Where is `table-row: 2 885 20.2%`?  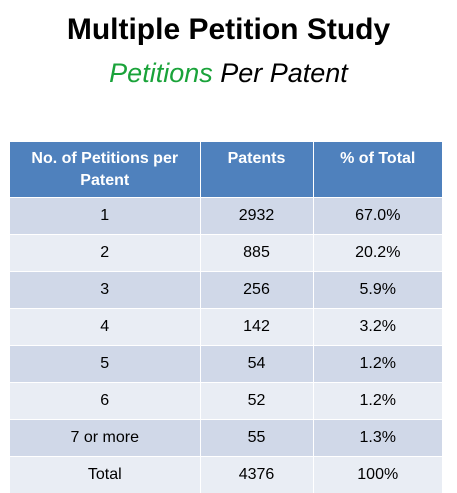 table-row: 2 885 20.2% is located at coordinates (226, 252).